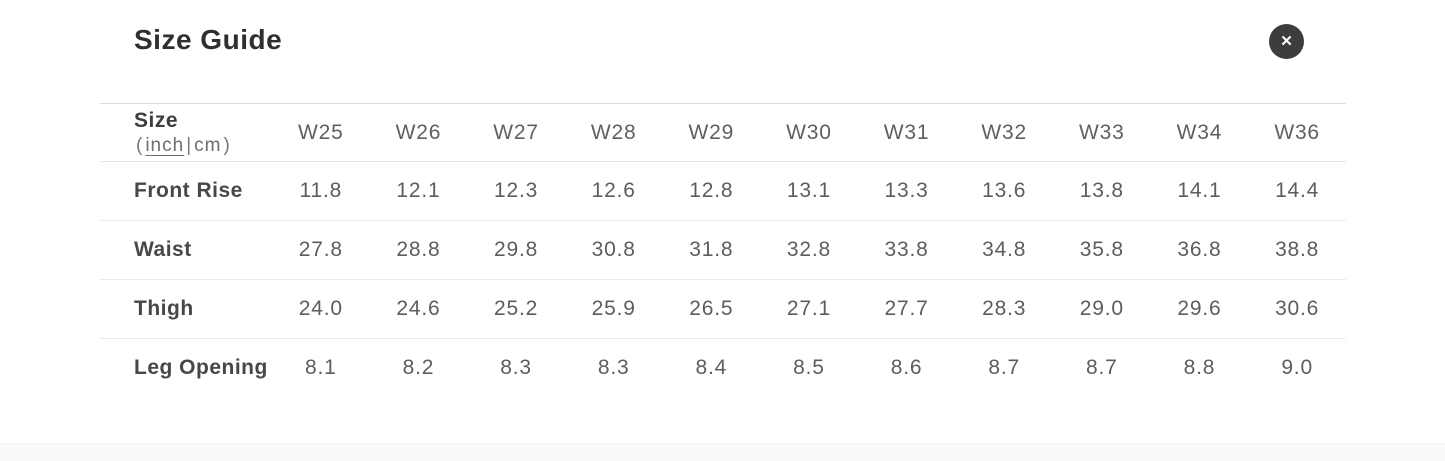  I want to click on cell-leg-opening-w27: 8.3, so click(516, 368).